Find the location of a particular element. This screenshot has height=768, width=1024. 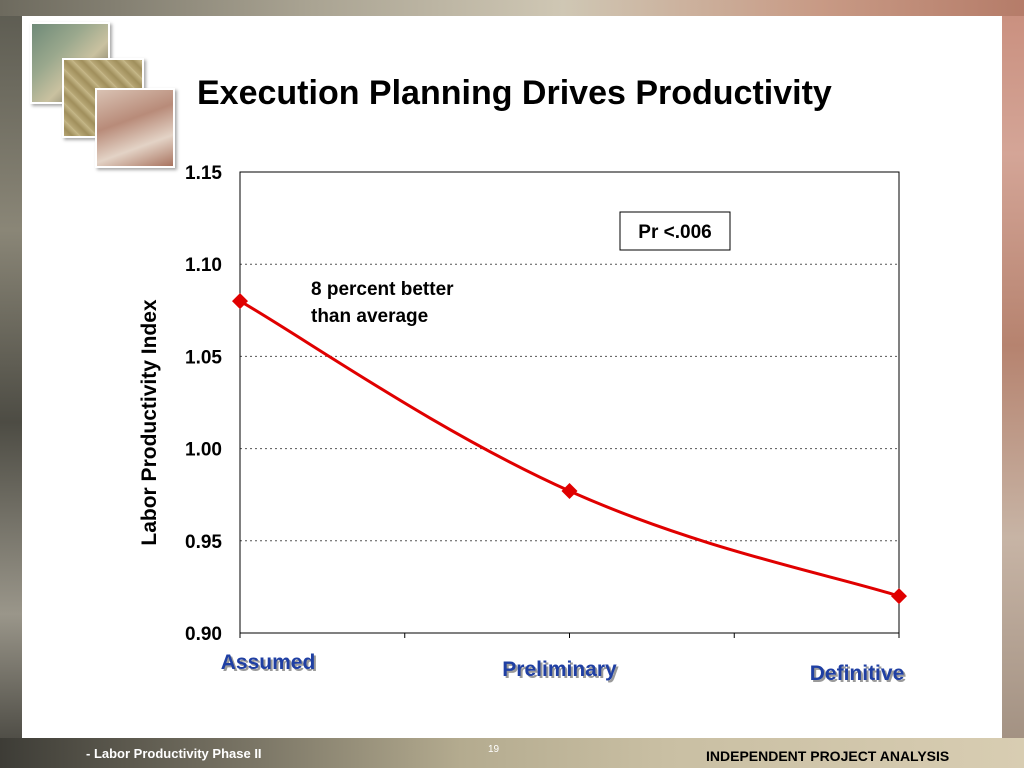

y-tick-labels: 0.90 0.95 1.00 1.05 1.10 1.15 is located at coordinates (203, 404).